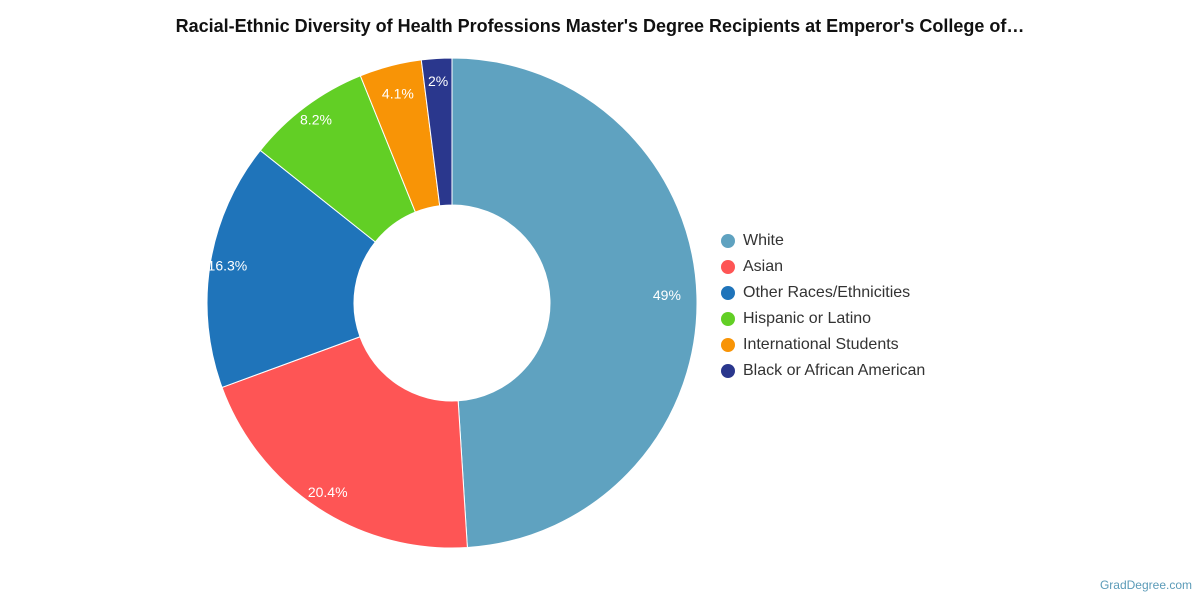 This screenshot has width=1200, height=600. What do you see at coordinates (807, 318) in the screenshot?
I see `legend-label: Hispanic or Latino` at bounding box center [807, 318].